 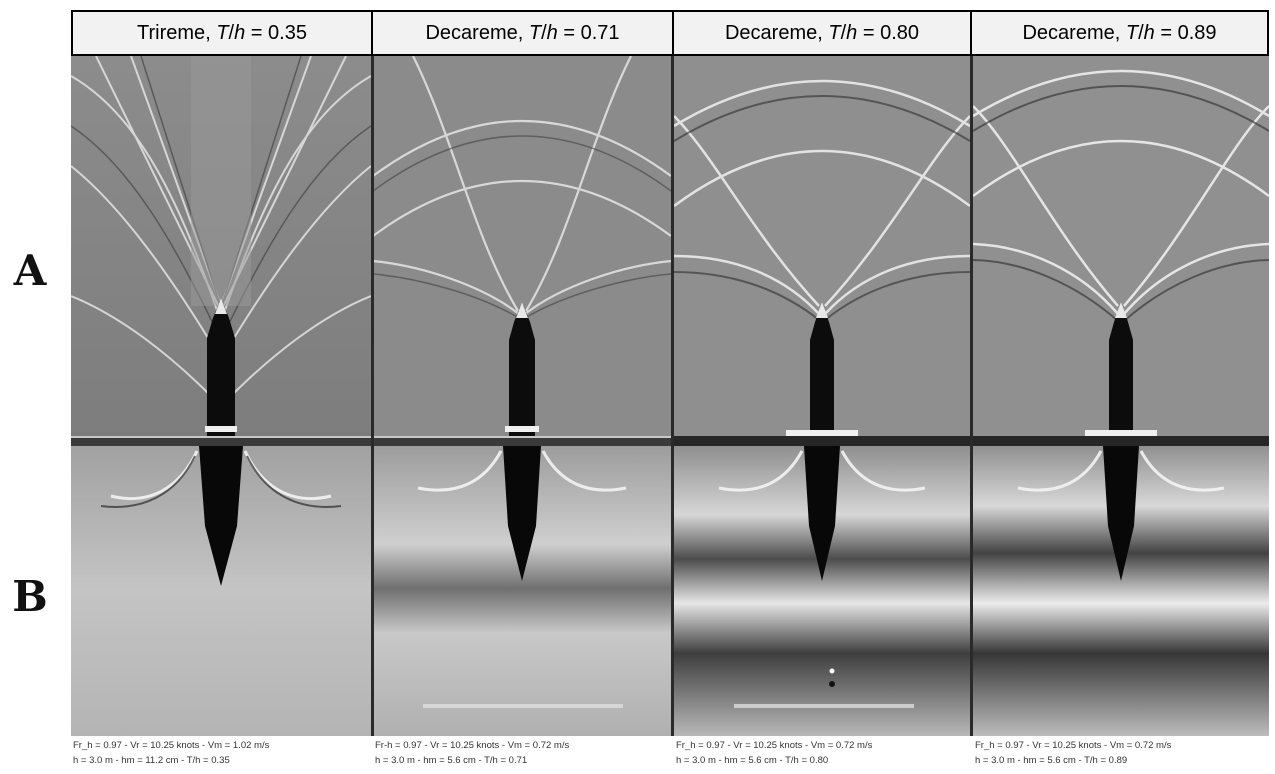 What do you see at coordinates (891, 32) in the screenshot?
I see `ratio-value: = 0.80` at bounding box center [891, 32].